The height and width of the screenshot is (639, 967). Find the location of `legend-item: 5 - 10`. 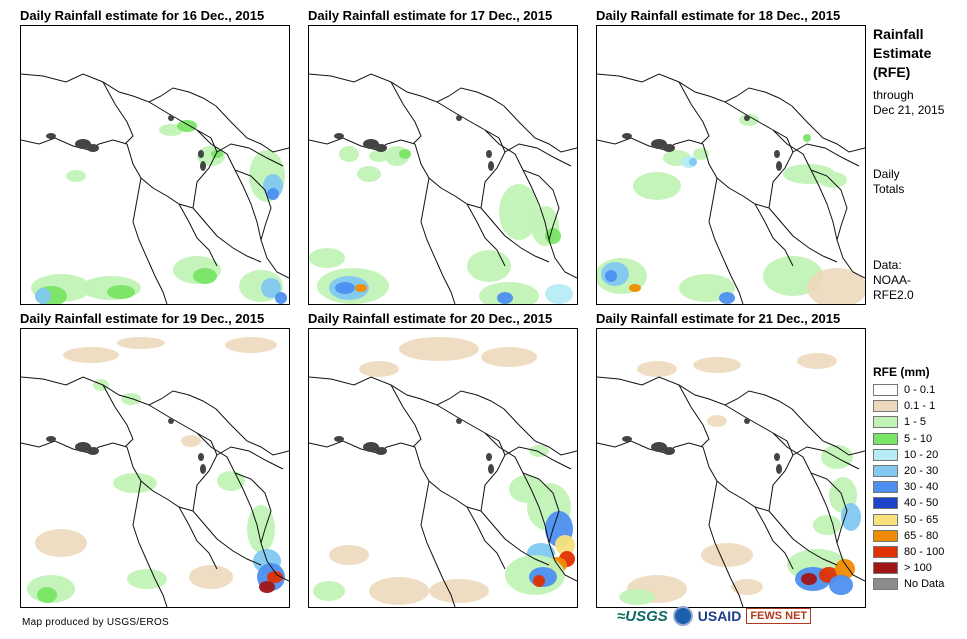

legend-item: 5 - 10 is located at coordinates (908, 439).